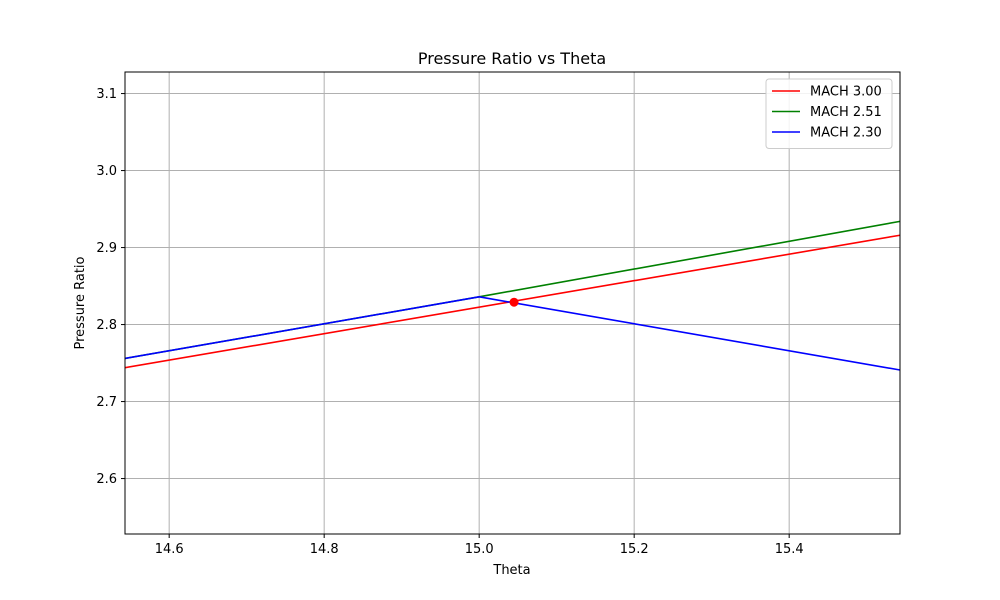 This screenshot has width=1000, height=600. I want to click on y-tick-label: 3.1, so click(106, 94).